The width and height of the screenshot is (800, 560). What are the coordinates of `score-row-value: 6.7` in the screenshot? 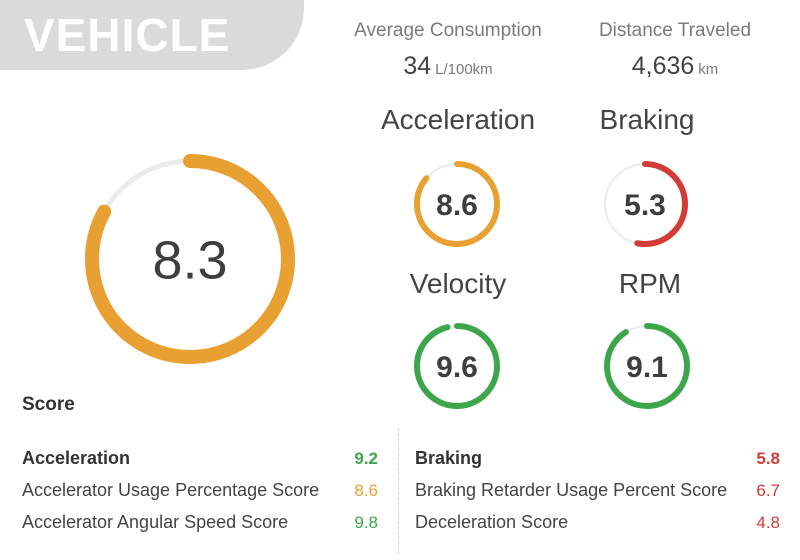 It's located at (768, 490).